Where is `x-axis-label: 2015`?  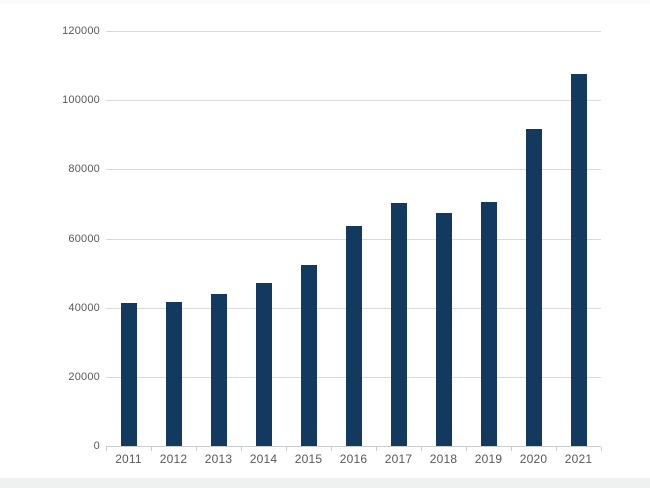
x-axis-label: 2015 is located at coordinates (308, 459).